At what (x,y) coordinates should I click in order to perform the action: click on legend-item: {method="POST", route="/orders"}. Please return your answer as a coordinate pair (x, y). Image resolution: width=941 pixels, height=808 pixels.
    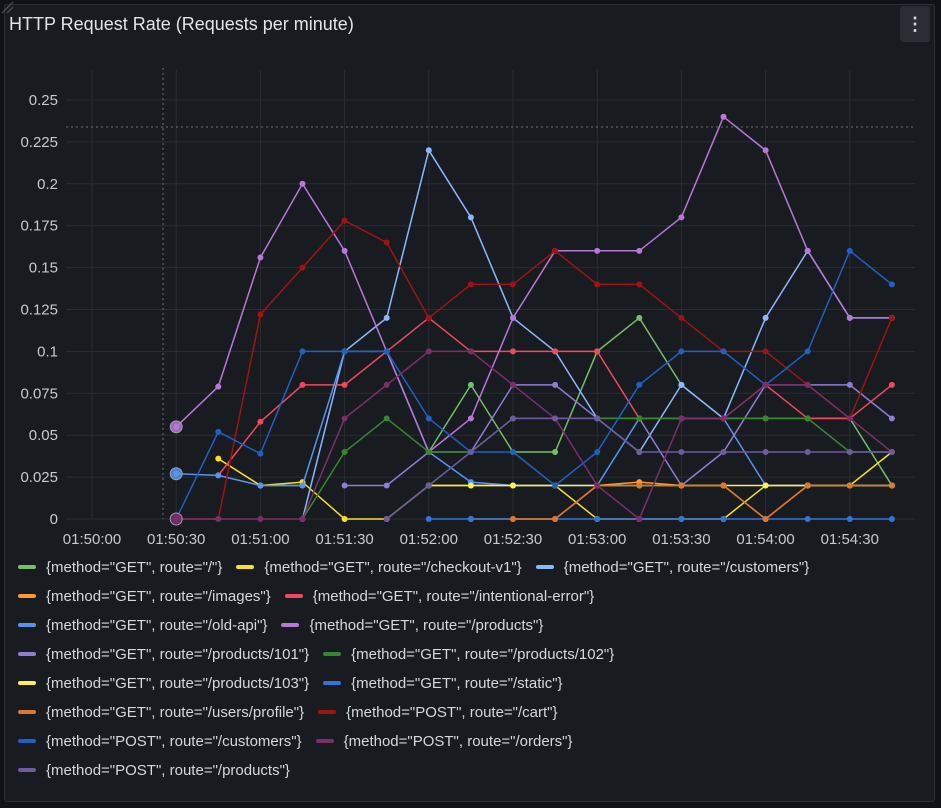
    Looking at the image, I should click on (444, 741).